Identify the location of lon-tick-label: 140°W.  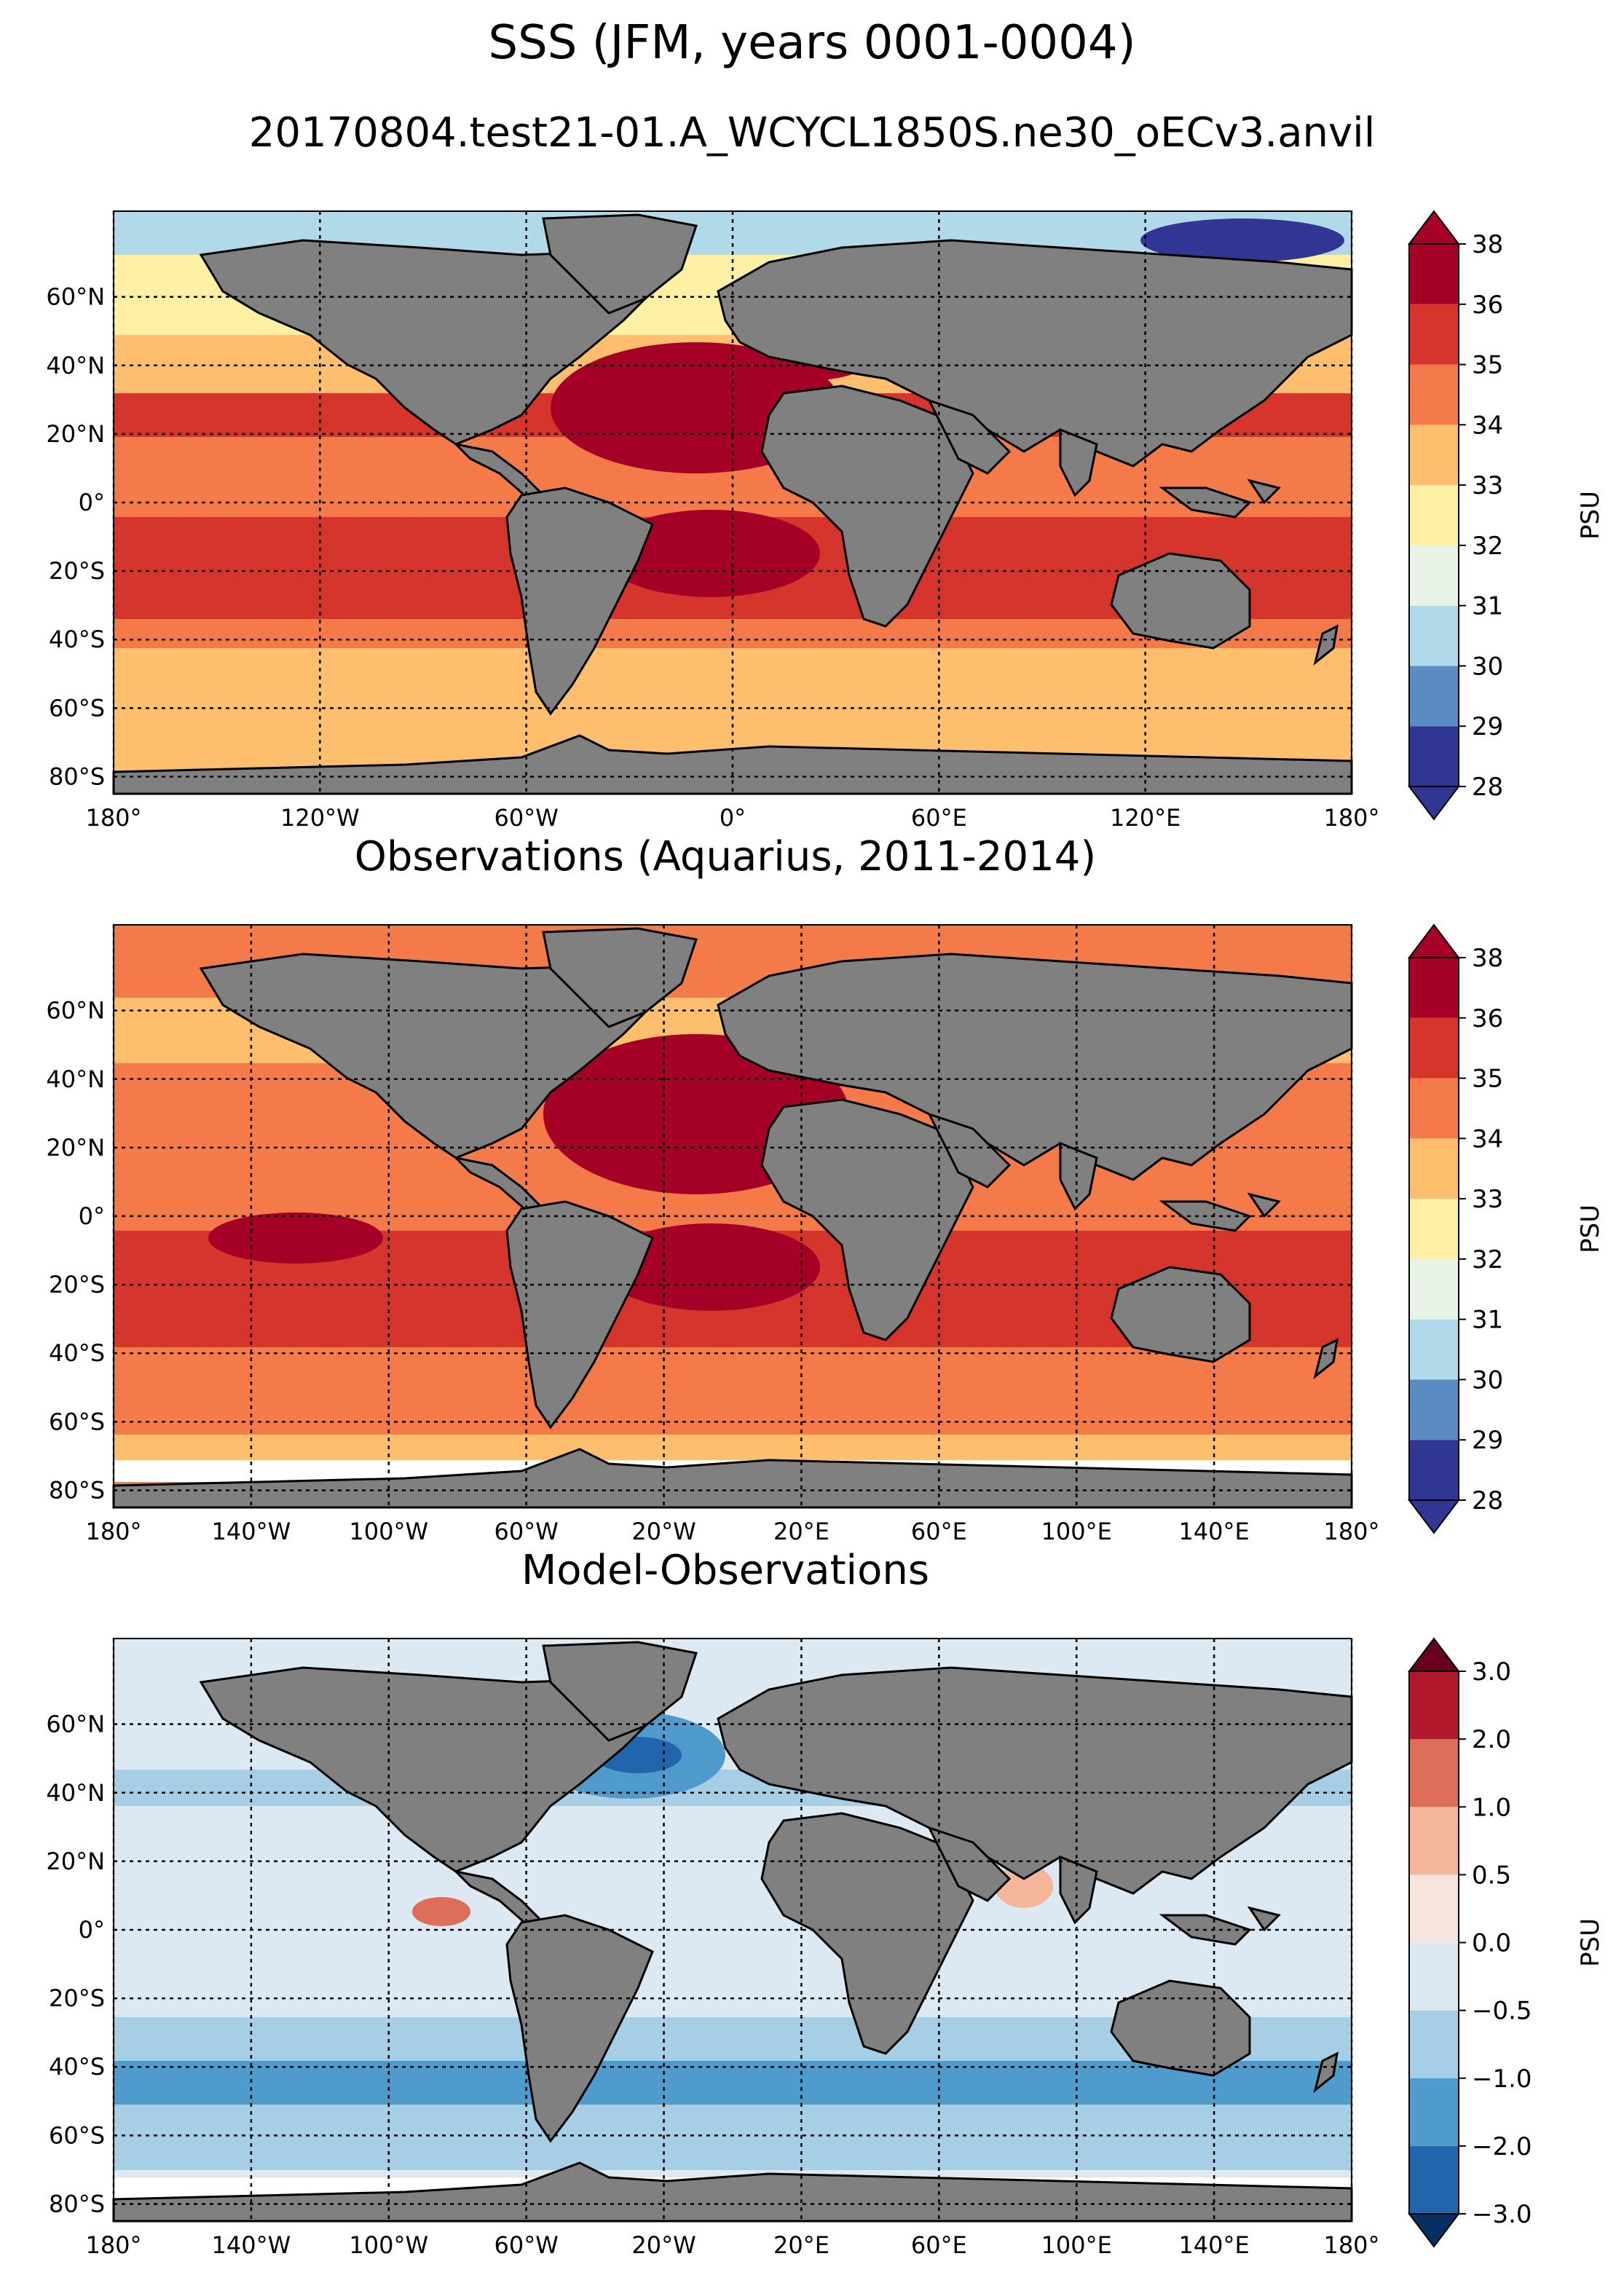
(251, 1532).